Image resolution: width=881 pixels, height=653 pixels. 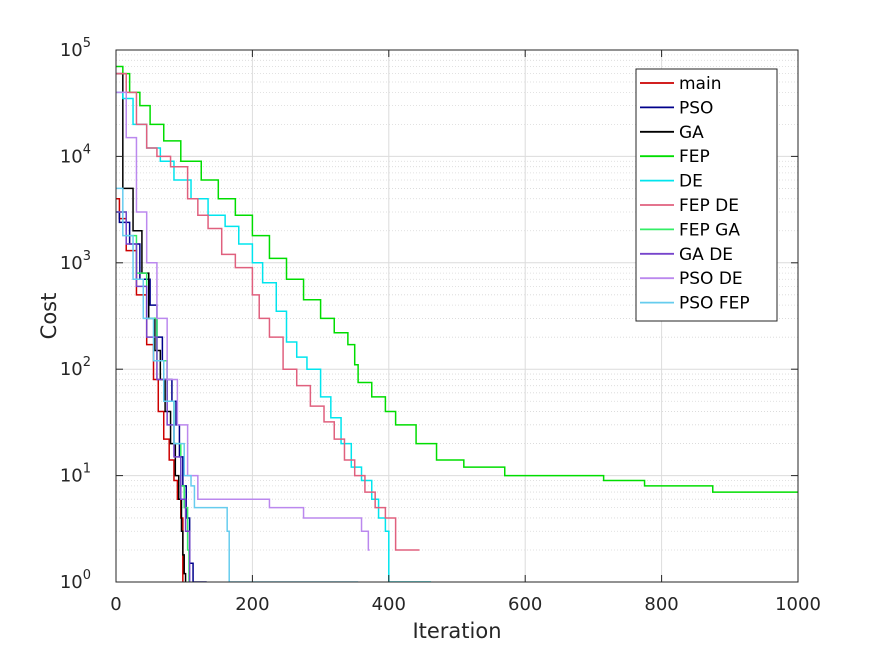 I want to click on x-tick-label: 800, so click(x=661, y=604).